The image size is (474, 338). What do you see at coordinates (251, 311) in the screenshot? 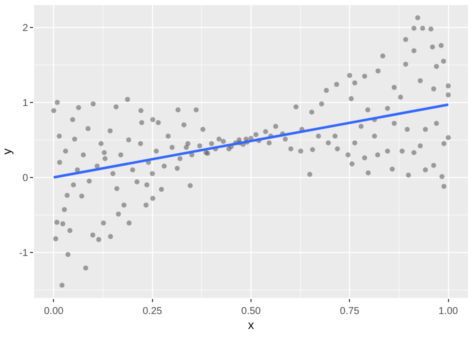
I see `x-tick-label: 0.50` at bounding box center [251, 311].